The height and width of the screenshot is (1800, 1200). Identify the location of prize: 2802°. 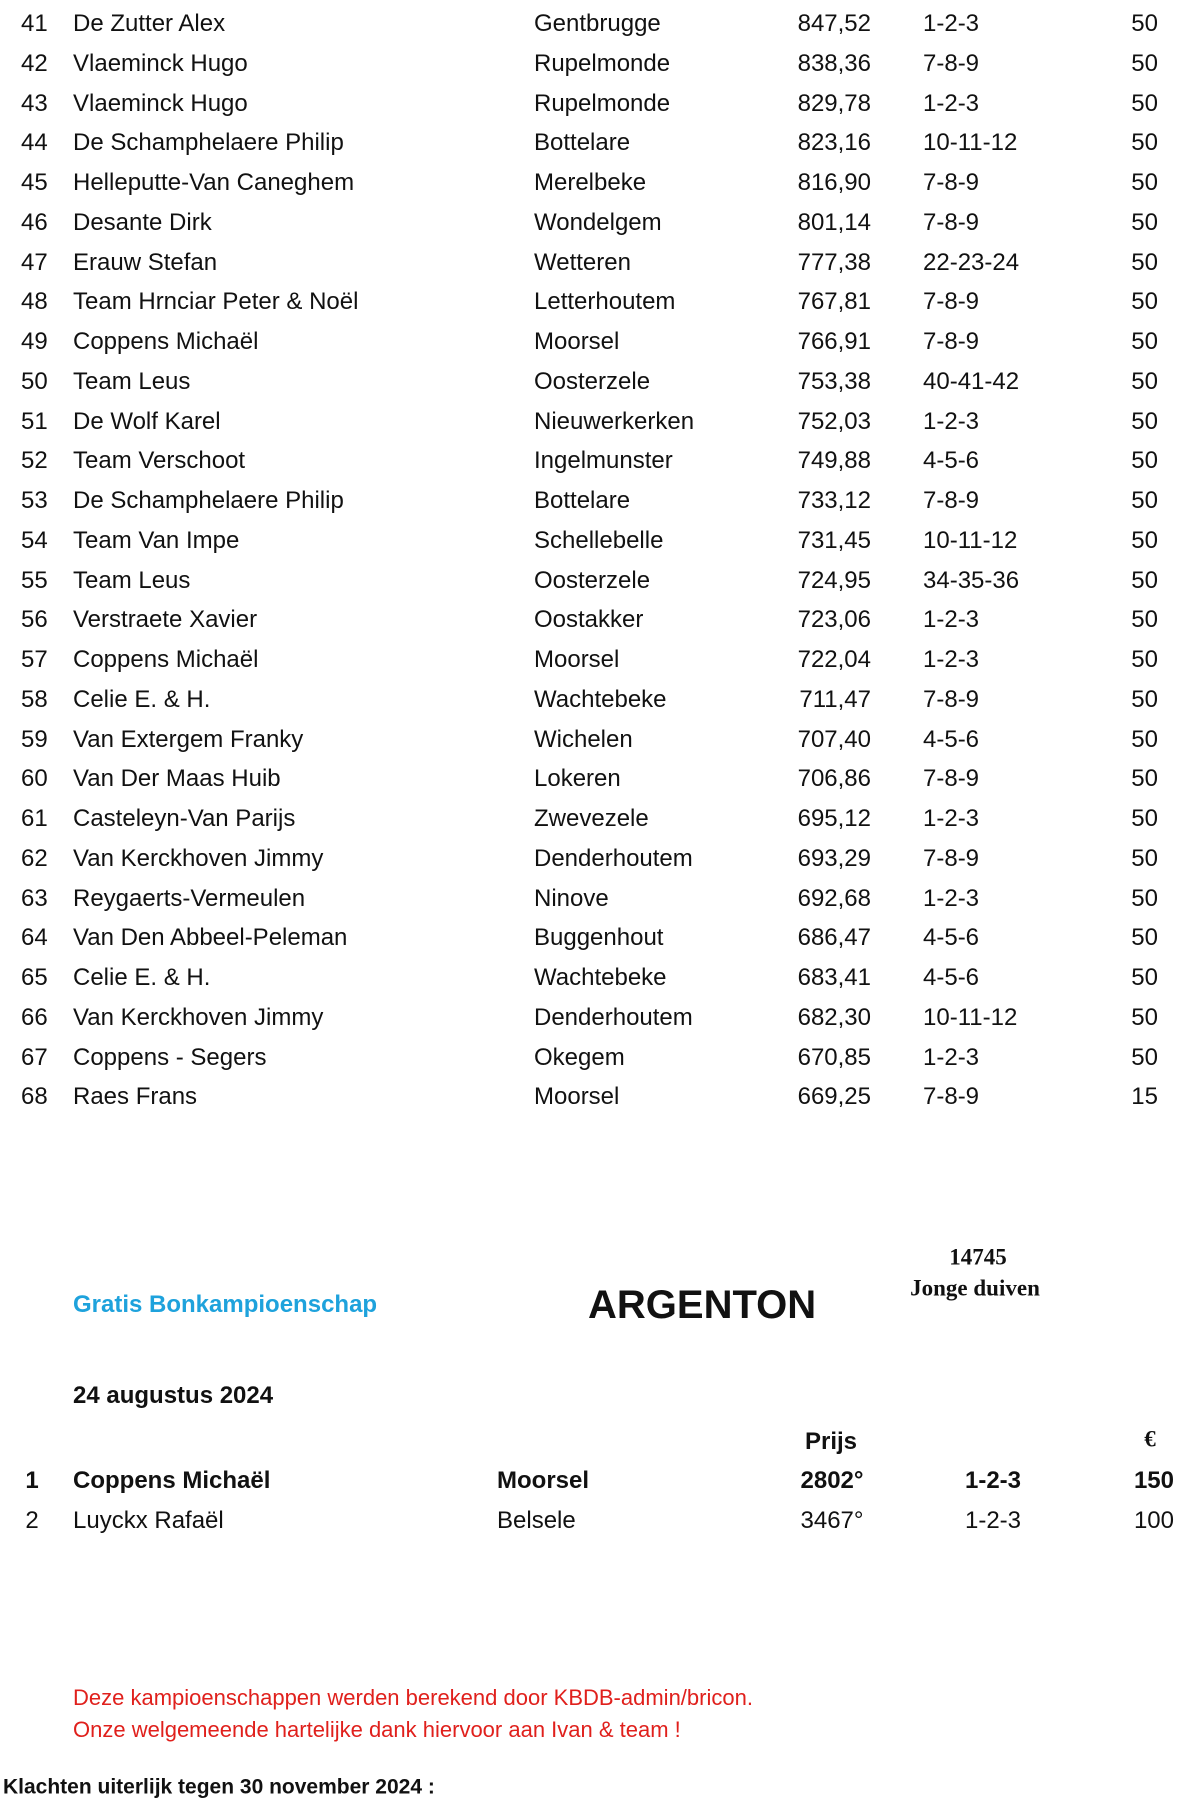
(832, 1480).